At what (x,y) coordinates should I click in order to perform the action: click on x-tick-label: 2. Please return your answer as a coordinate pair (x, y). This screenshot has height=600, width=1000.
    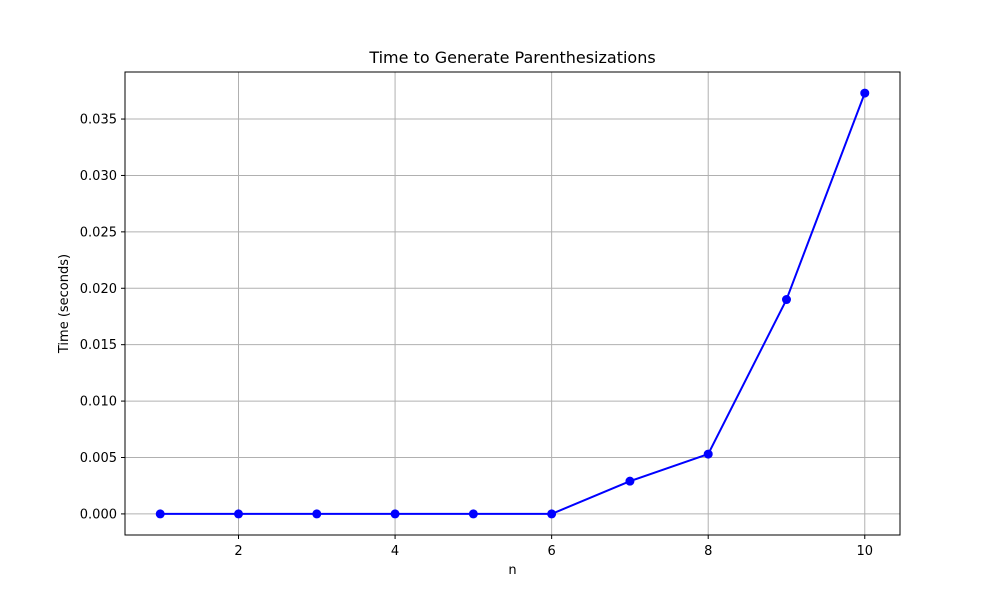
    Looking at the image, I should click on (238, 551).